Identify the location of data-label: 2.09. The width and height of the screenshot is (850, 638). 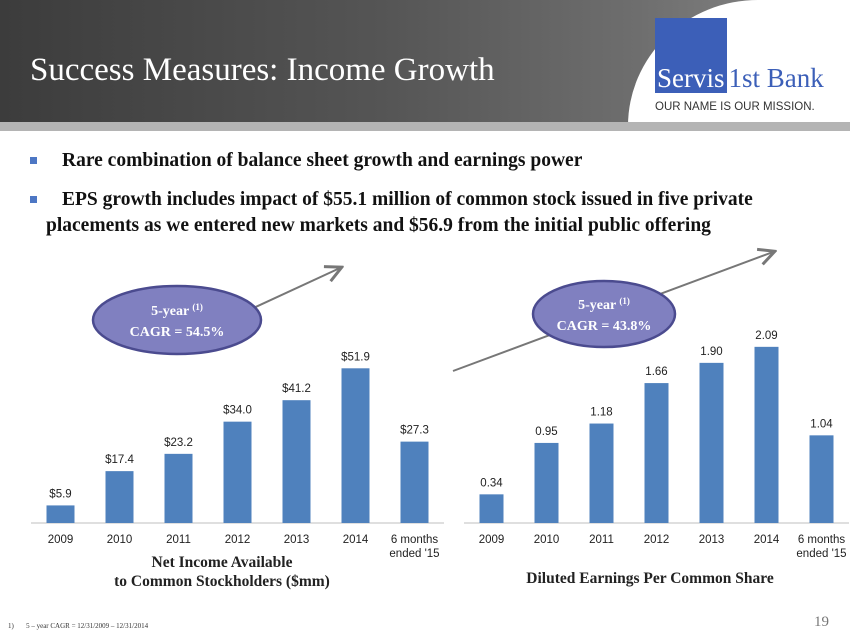
(766, 336).